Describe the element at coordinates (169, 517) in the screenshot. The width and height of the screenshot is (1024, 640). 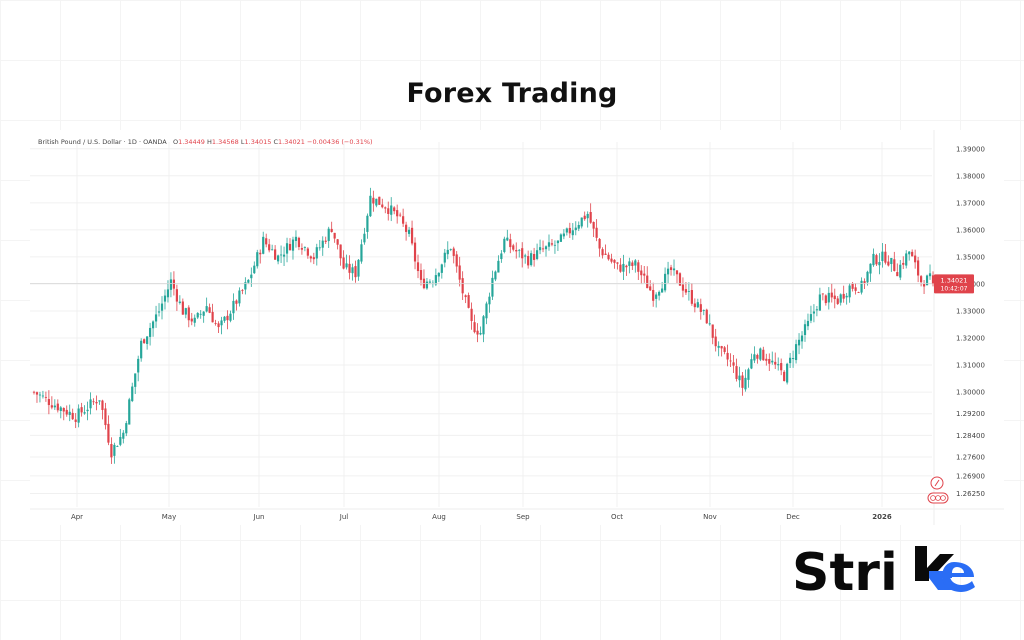
I see `x-tick-label: May` at that location.